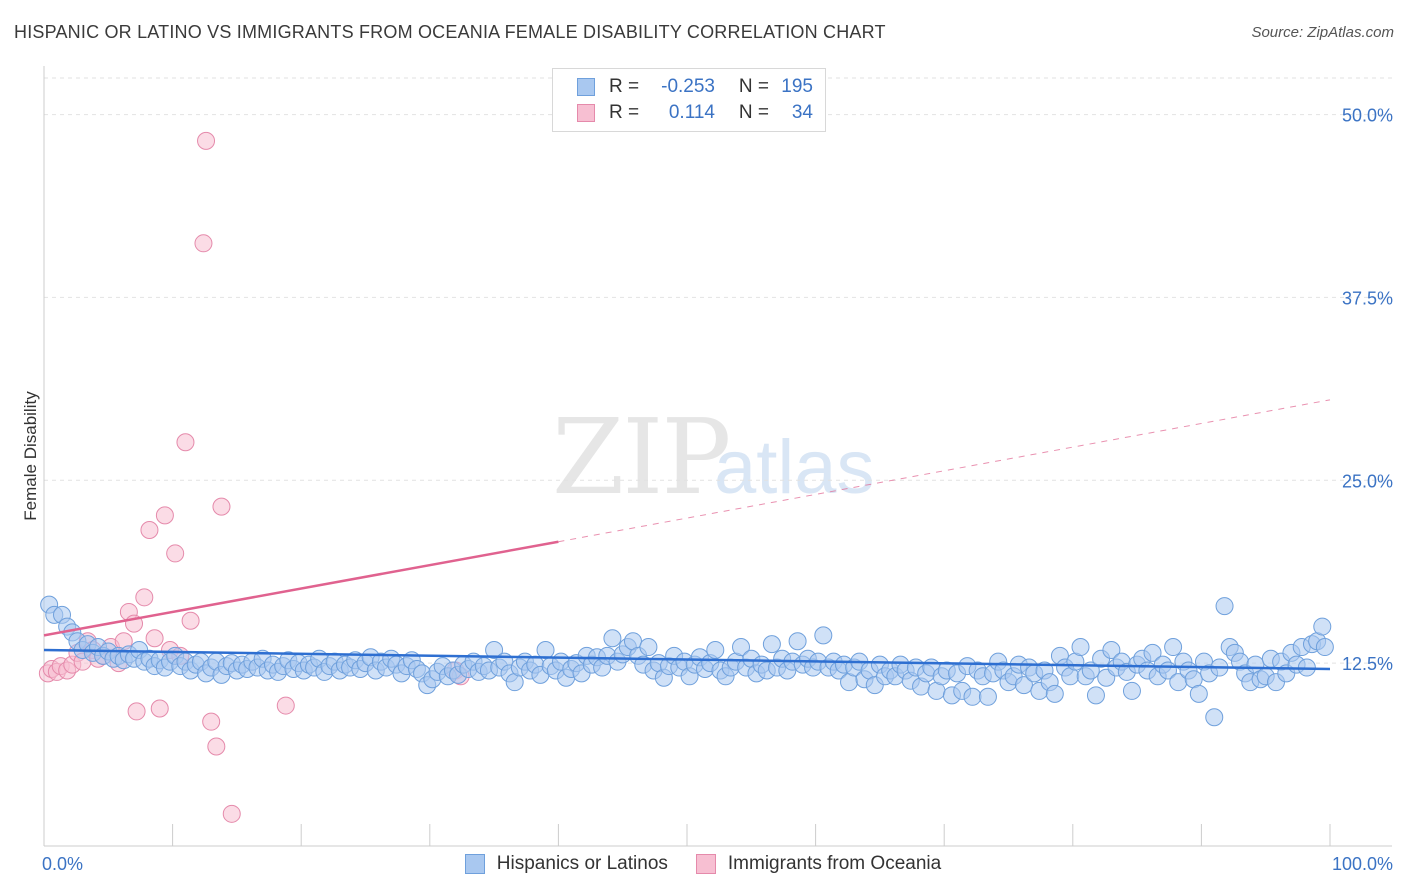  I want to click on source-credit: Source: ZipAtlas.com, so click(1322, 32).